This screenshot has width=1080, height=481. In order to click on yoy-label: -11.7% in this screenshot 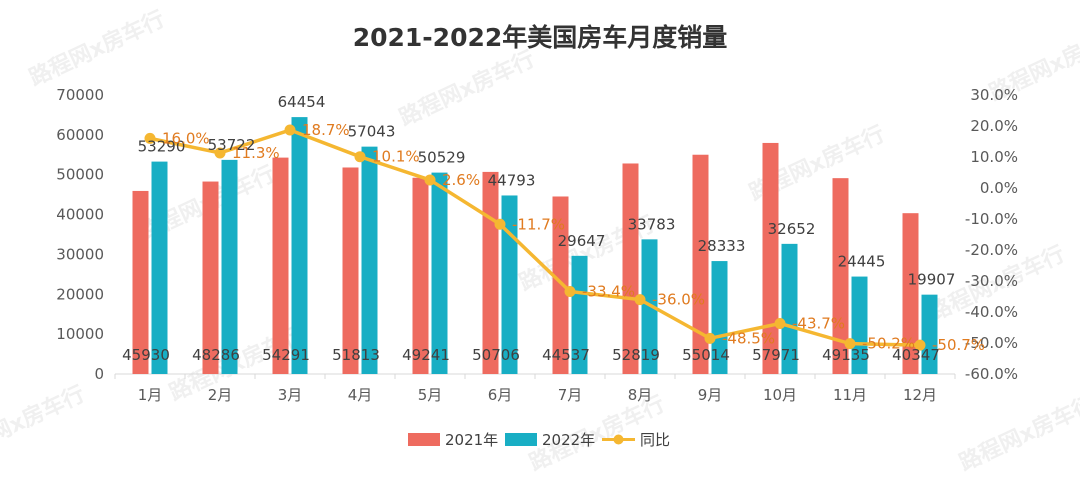, I will do `click(538, 224)`.